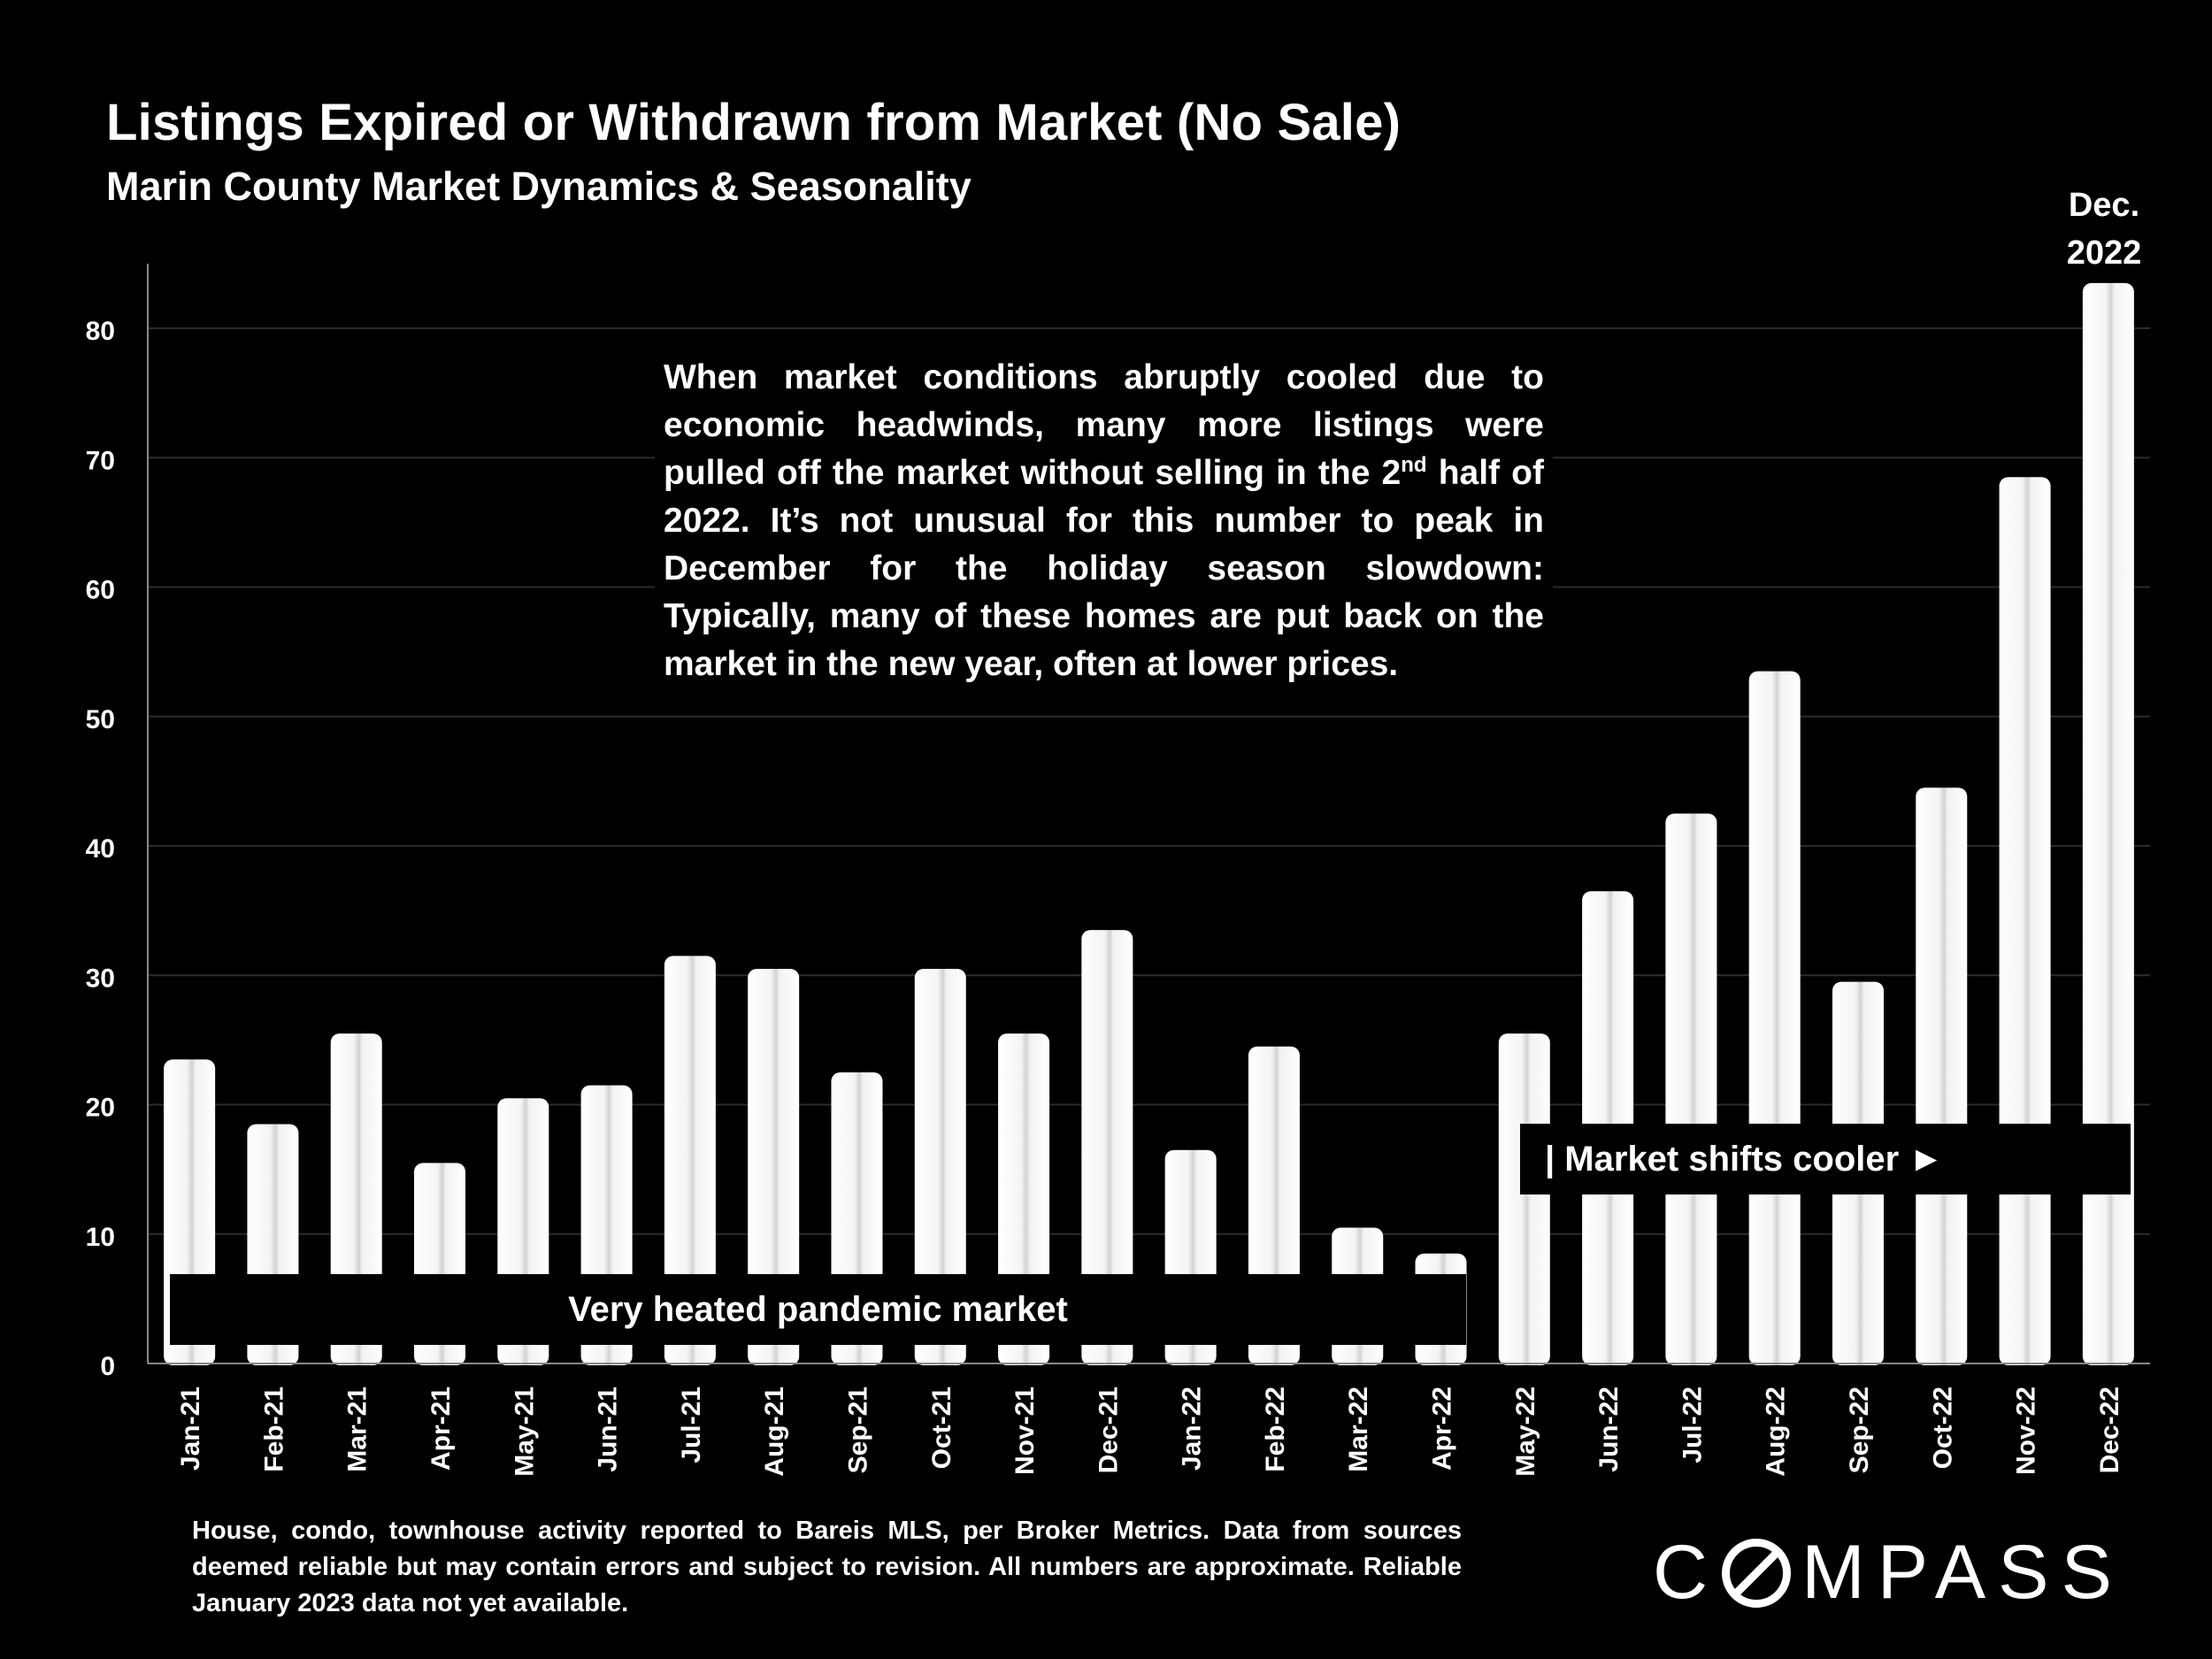  I want to click on x-tick-label: Sep-21, so click(858, 1430).